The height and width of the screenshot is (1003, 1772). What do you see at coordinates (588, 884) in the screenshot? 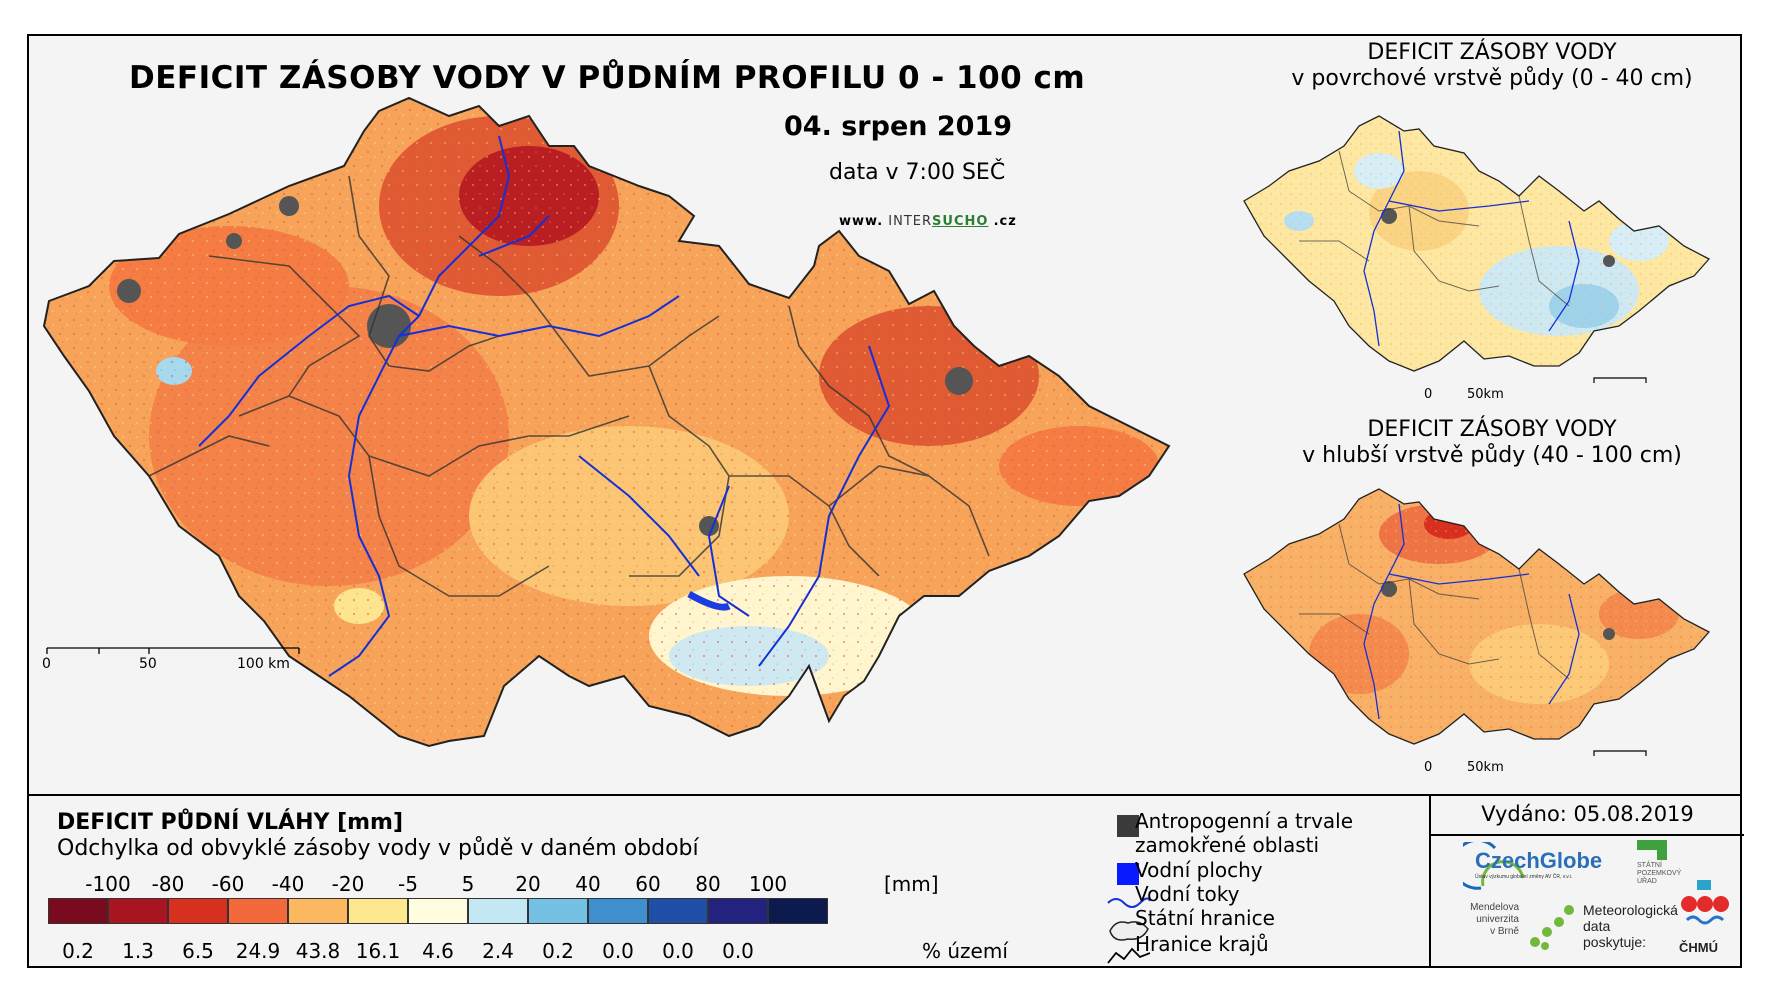
I see `legend-threshold-label: 40` at bounding box center [588, 884].